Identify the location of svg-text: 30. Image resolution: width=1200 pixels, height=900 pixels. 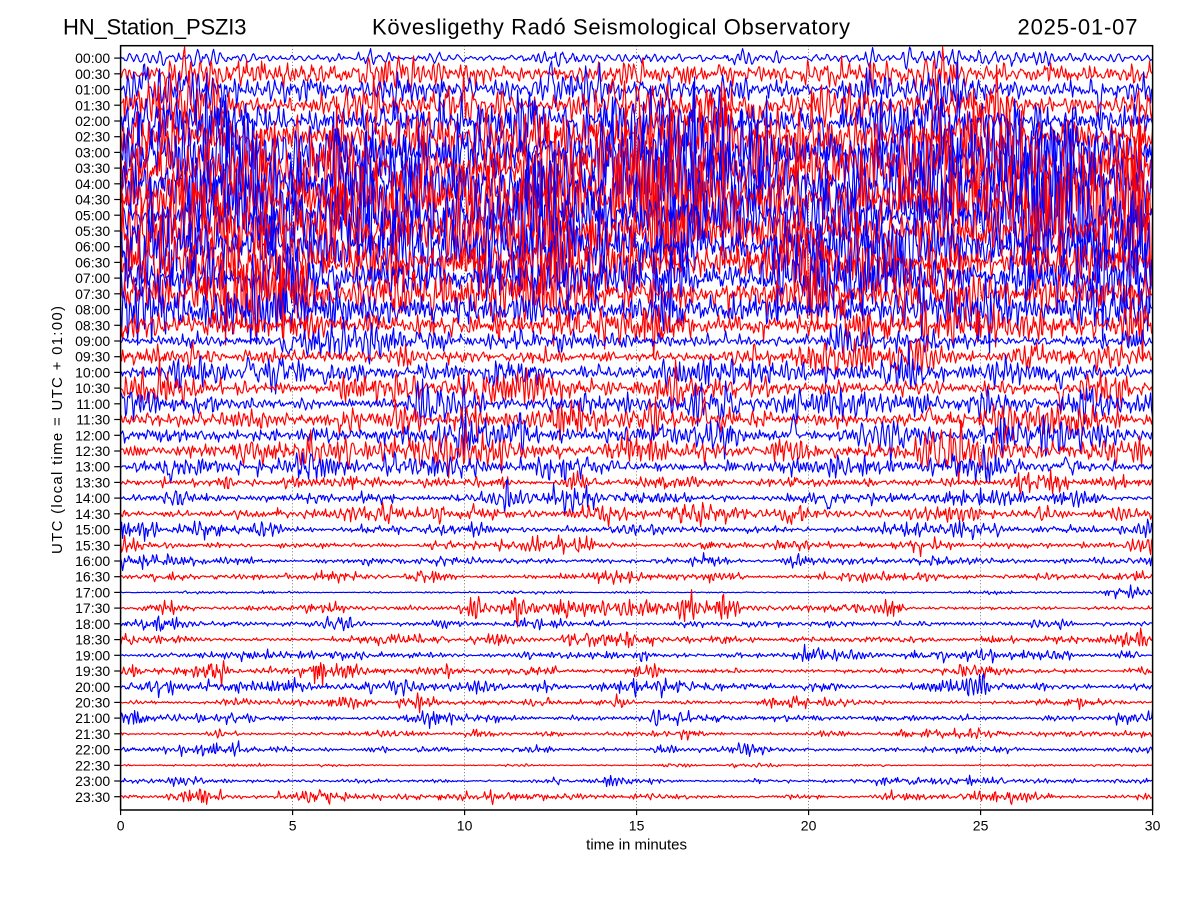
(1153, 826).